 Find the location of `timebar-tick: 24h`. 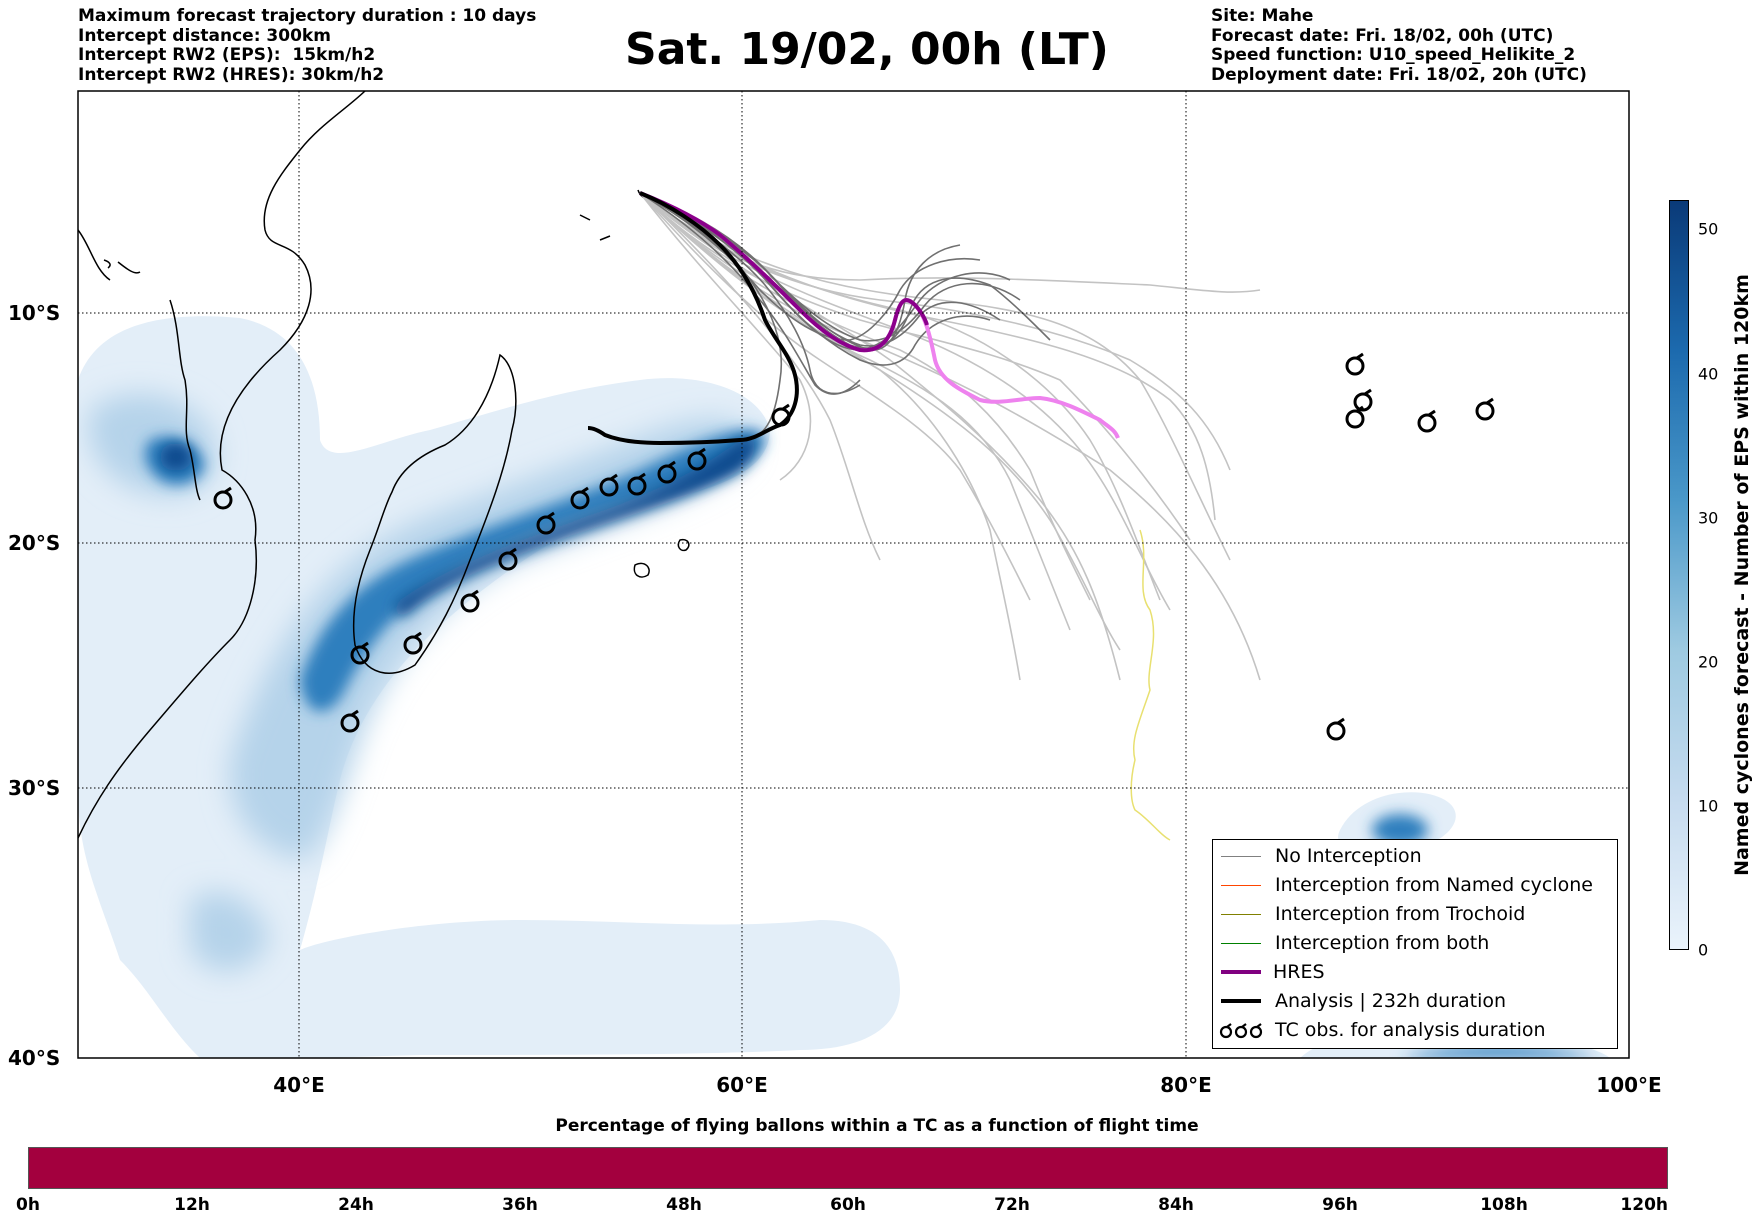

timebar-tick: 24h is located at coordinates (356, 1205).